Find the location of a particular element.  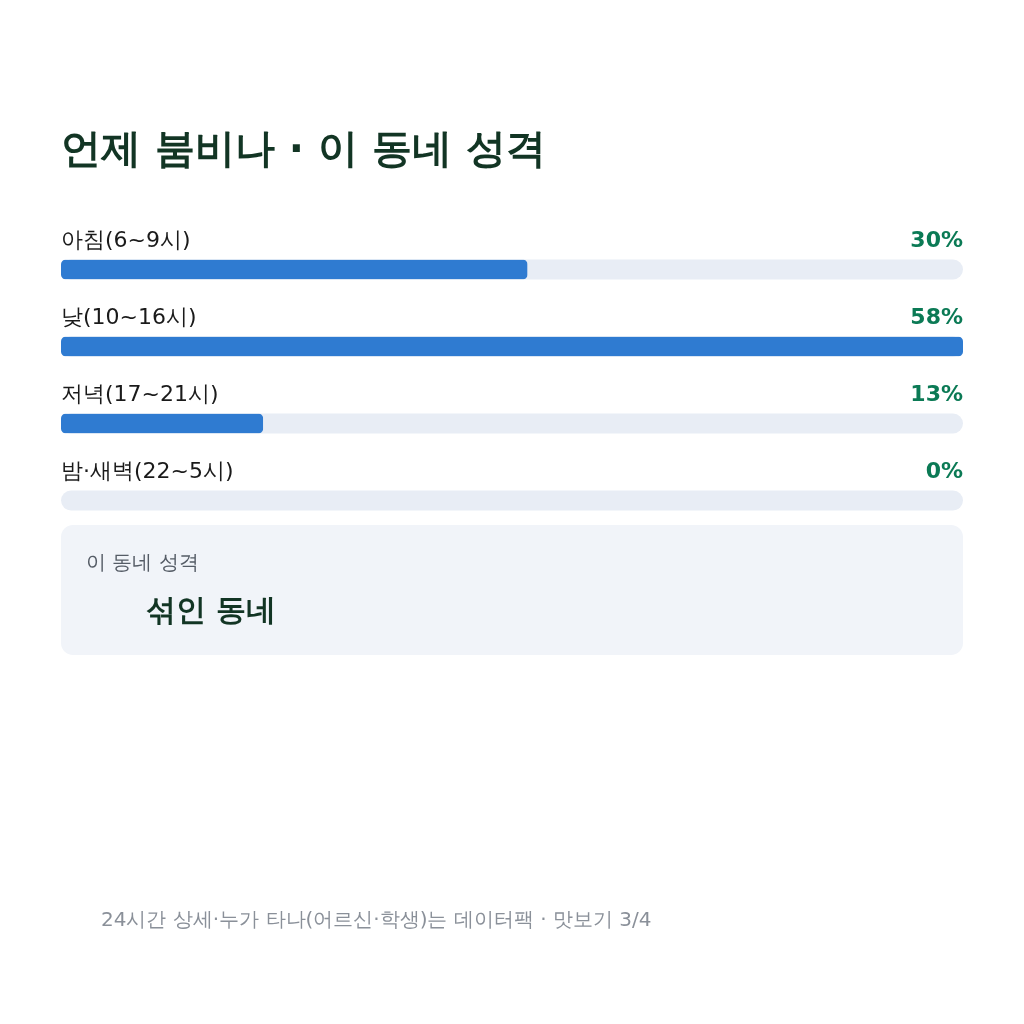

y-tick-label: 저녁(17~21시) is located at coordinates (140, 393).